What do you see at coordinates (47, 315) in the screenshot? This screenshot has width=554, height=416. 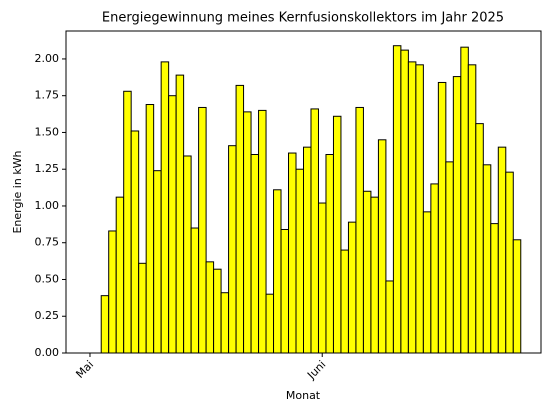 I see `y-tick-label: 0.25` at bounding box center [47, 315].